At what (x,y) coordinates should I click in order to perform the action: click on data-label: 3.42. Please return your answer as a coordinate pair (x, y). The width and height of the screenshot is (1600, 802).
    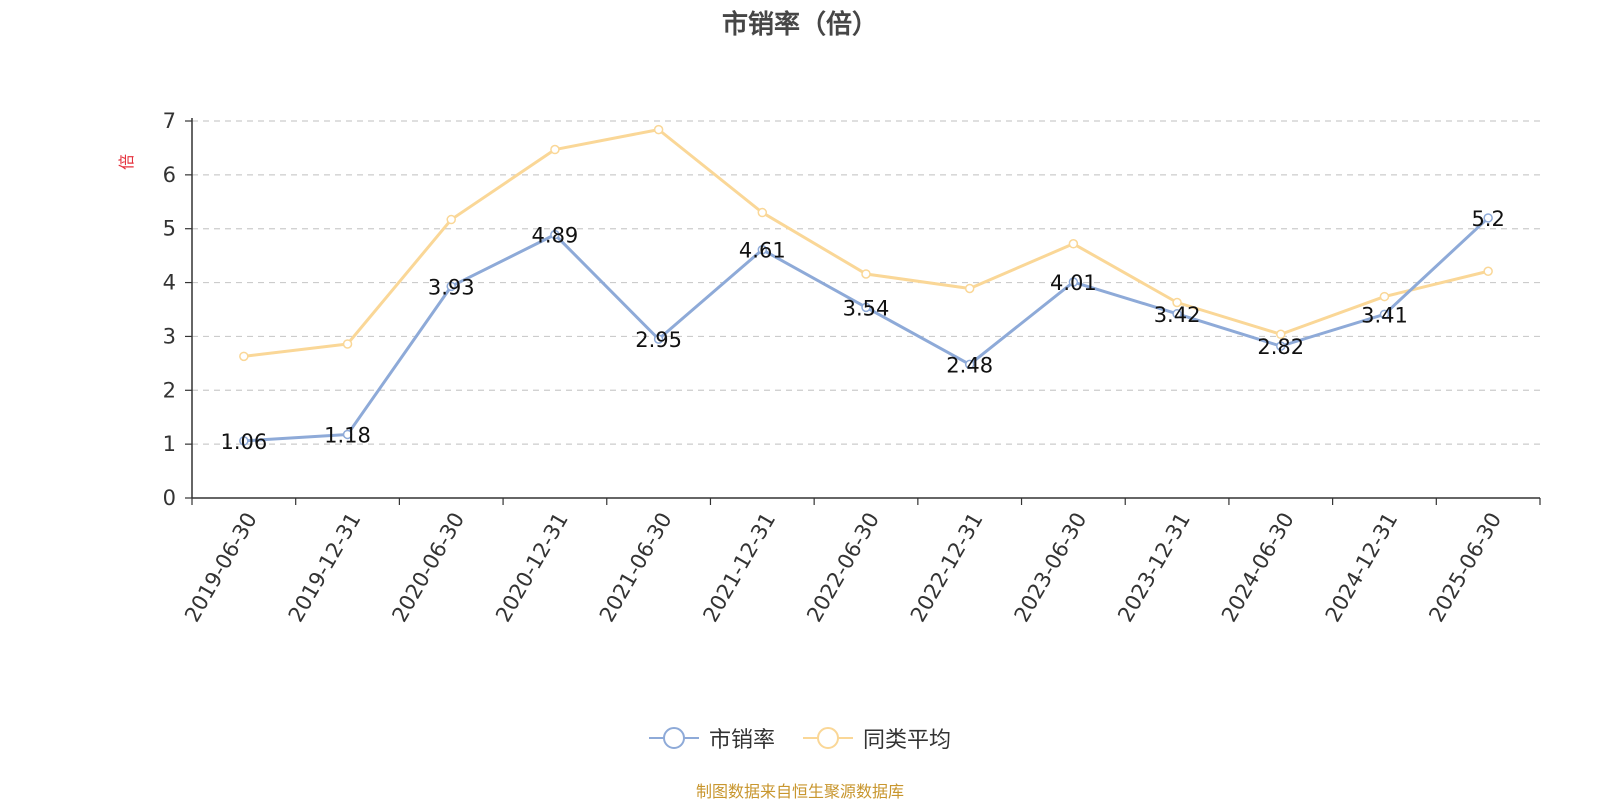
    Looking at the image, I should click on (1177, 315).